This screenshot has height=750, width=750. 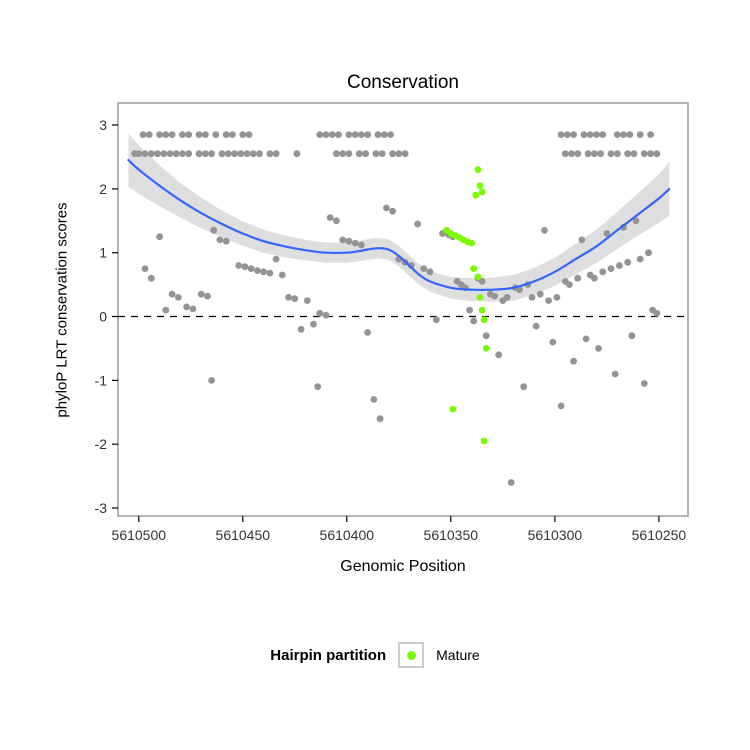 I want to click on legend: Hairpin partition Mature, so click(x=375, y=655).